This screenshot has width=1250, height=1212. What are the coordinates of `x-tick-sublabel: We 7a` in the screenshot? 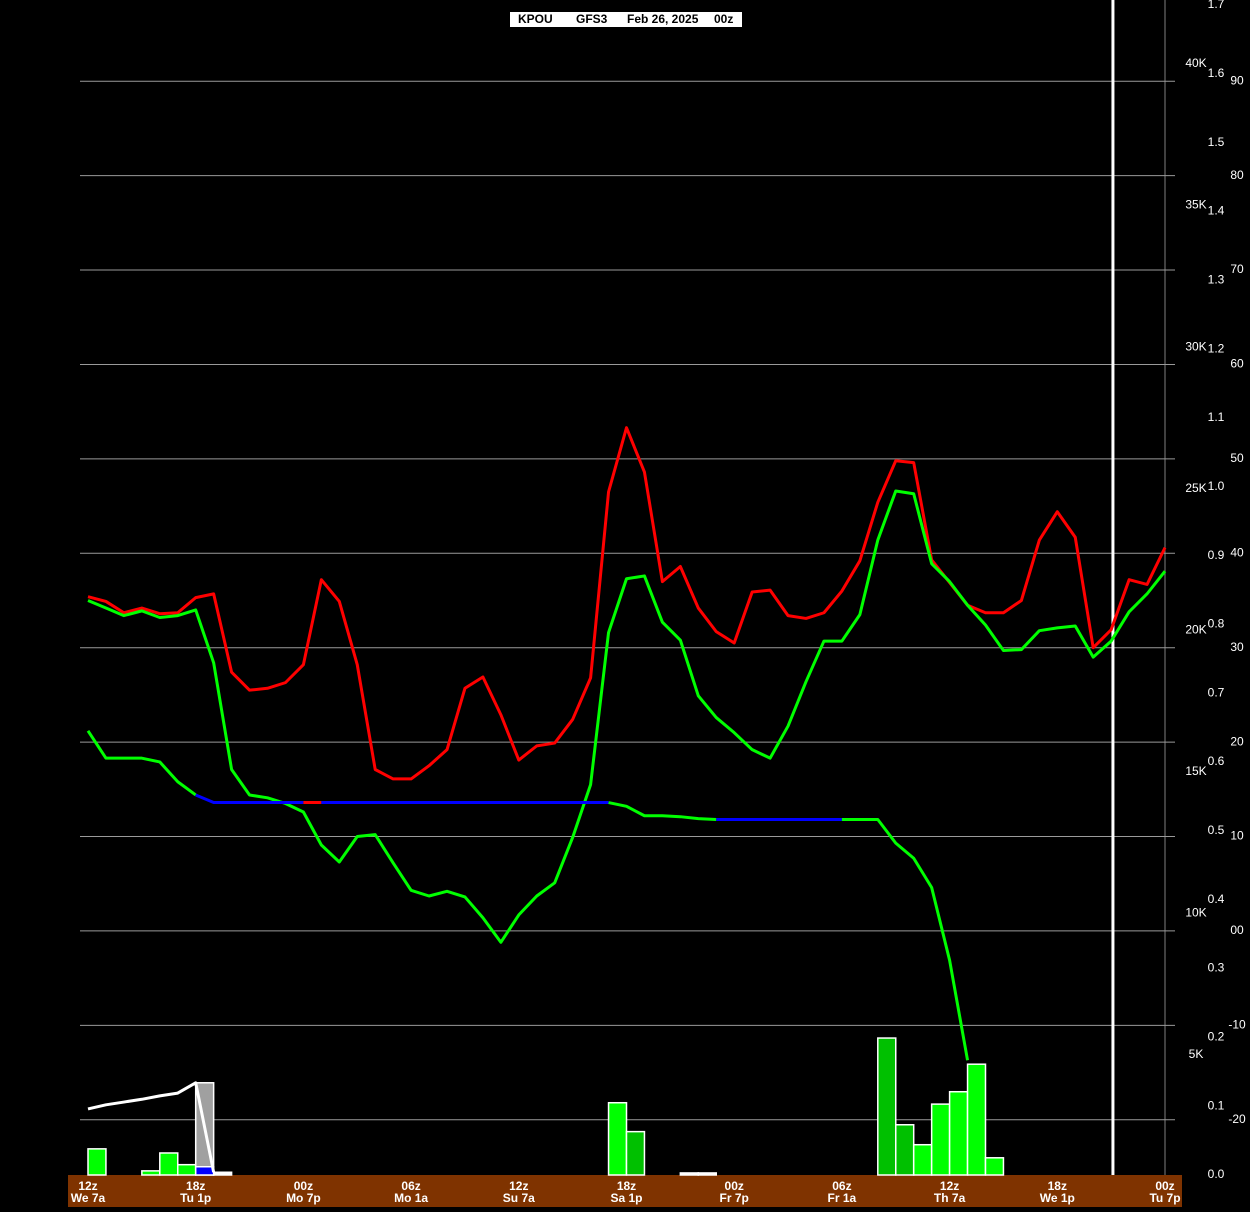 It's located at (88, 1198).